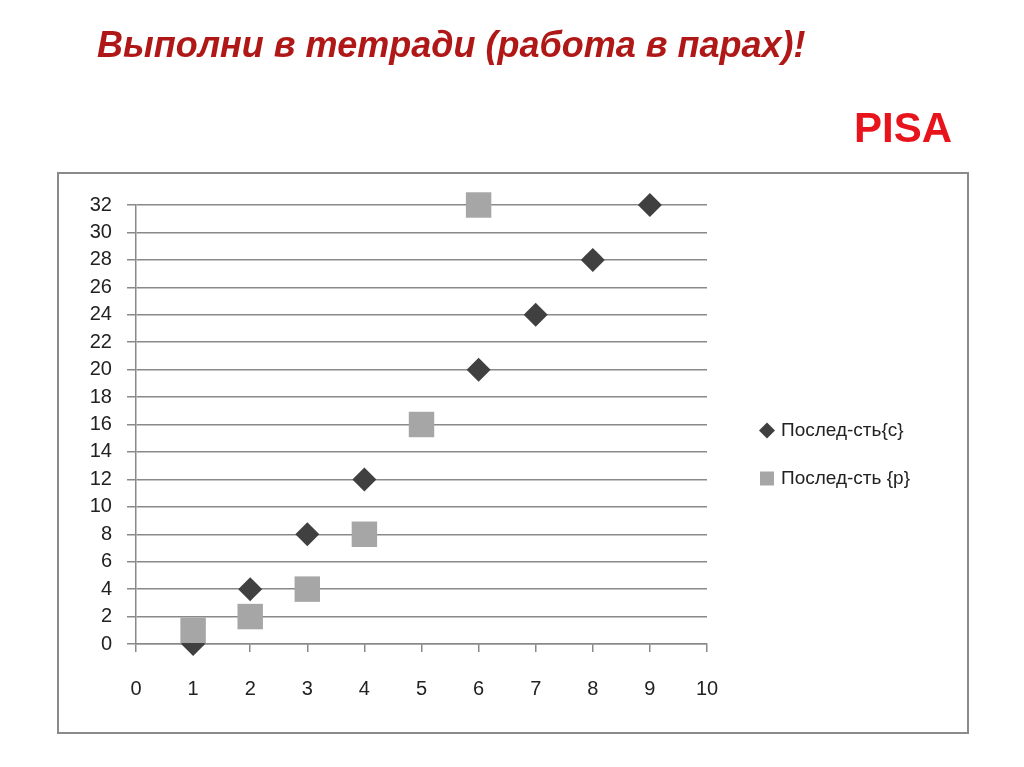 The image size is (1024, 767). I want to click on y-tick-label: 28, so click(100, 258).